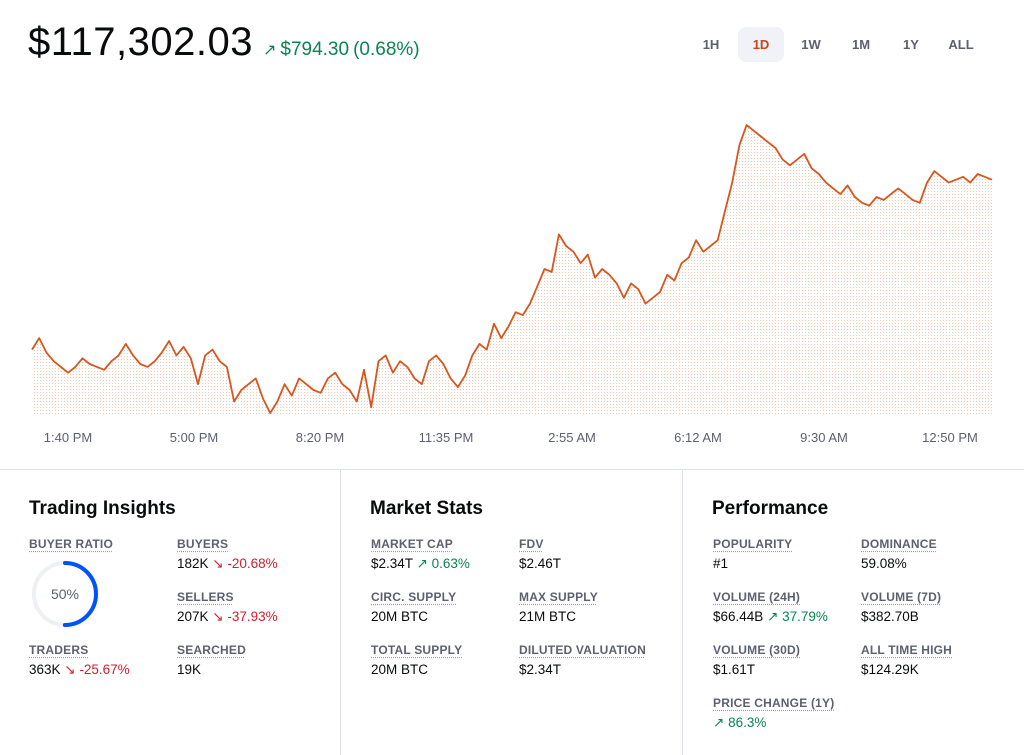  What do you see at coordinates (901, 607) in the screenshot?
I see `volume-7d-stat: VOLUME (7D) $382.70B` at bounding box center [901, 607].